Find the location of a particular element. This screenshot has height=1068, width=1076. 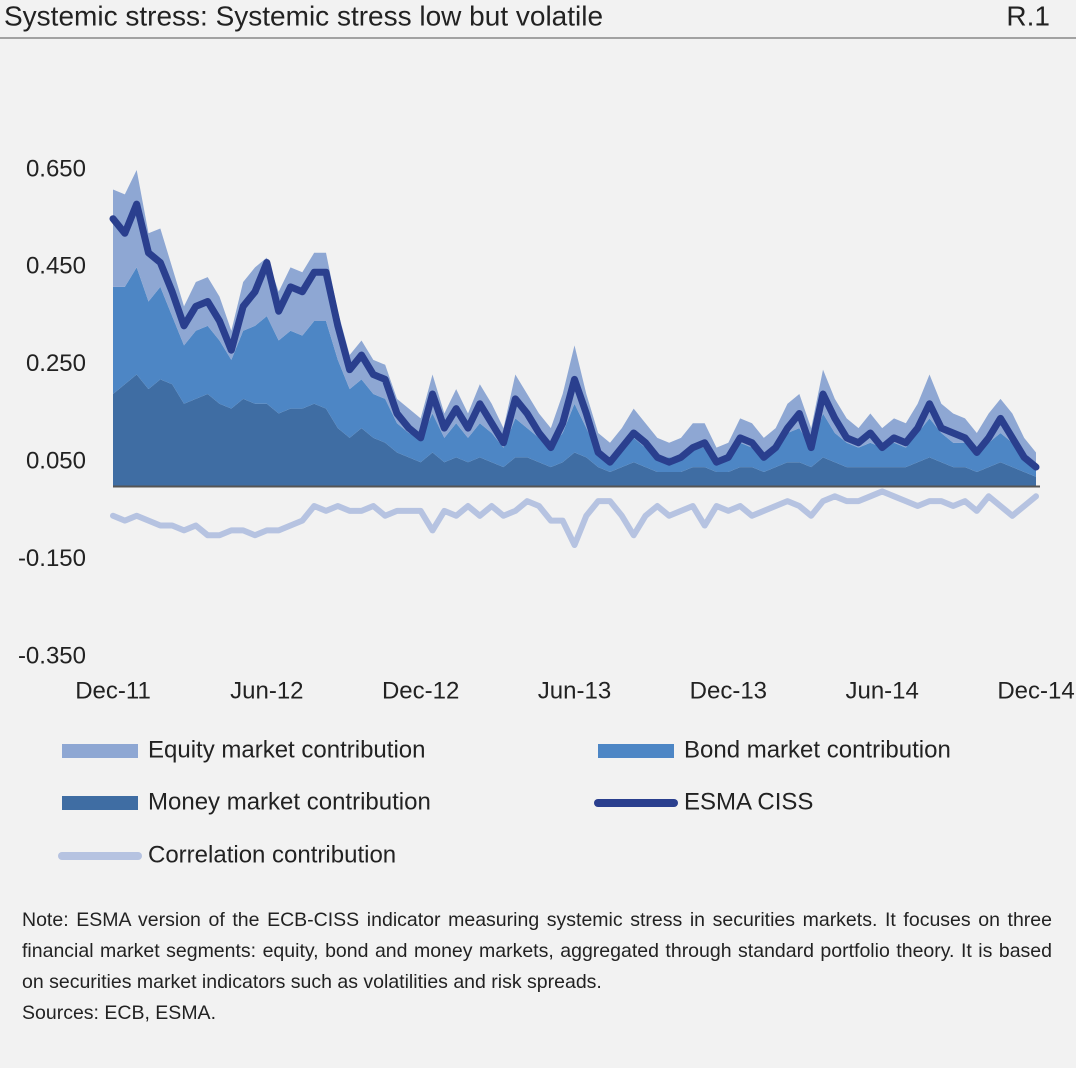

x-tick-label: Dec-11 is located at coordinates (113, 690).